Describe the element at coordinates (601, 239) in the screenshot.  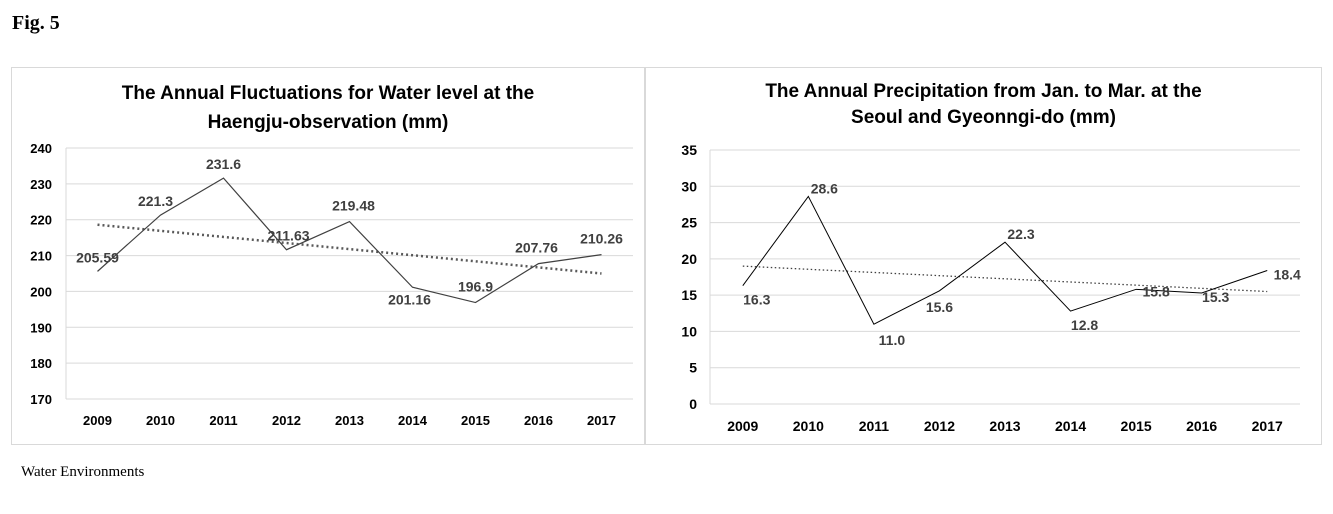
I see `water-level-data-label: 210.26` at that location.